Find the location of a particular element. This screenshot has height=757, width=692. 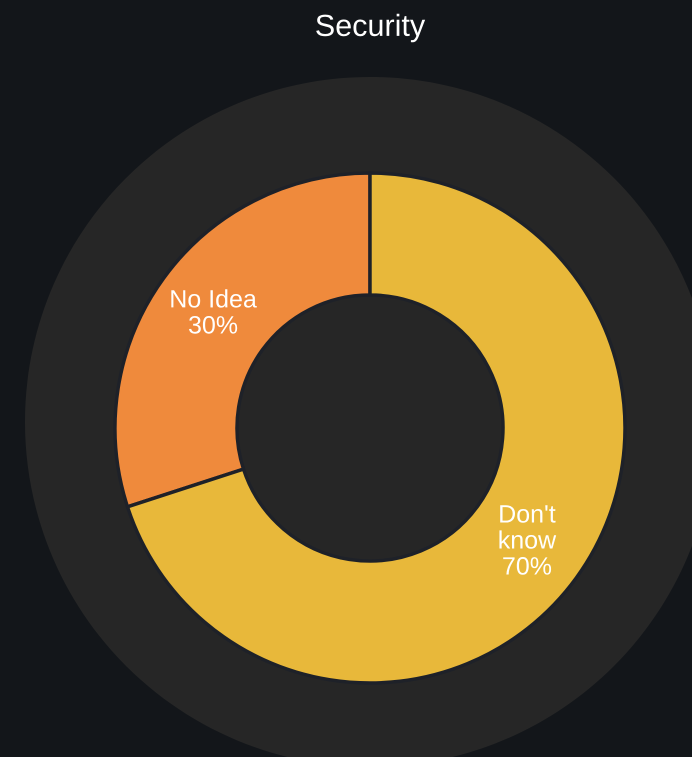

data-label: 70% is located at coordinates (527, 566).